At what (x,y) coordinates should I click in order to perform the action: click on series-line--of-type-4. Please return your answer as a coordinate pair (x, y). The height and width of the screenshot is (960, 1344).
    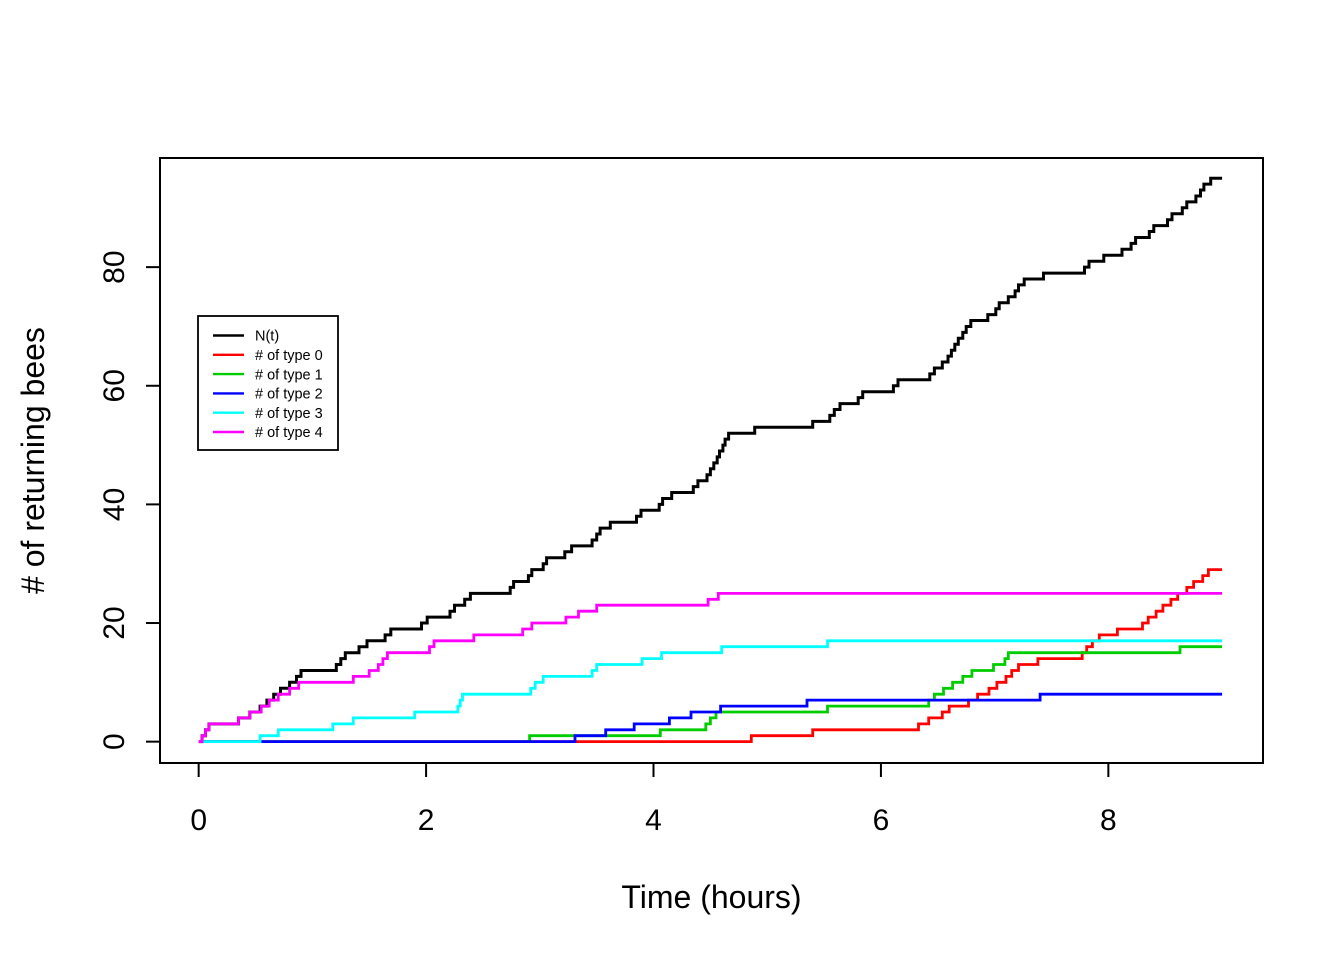
    Looking at the image, I should click on (710, 667).